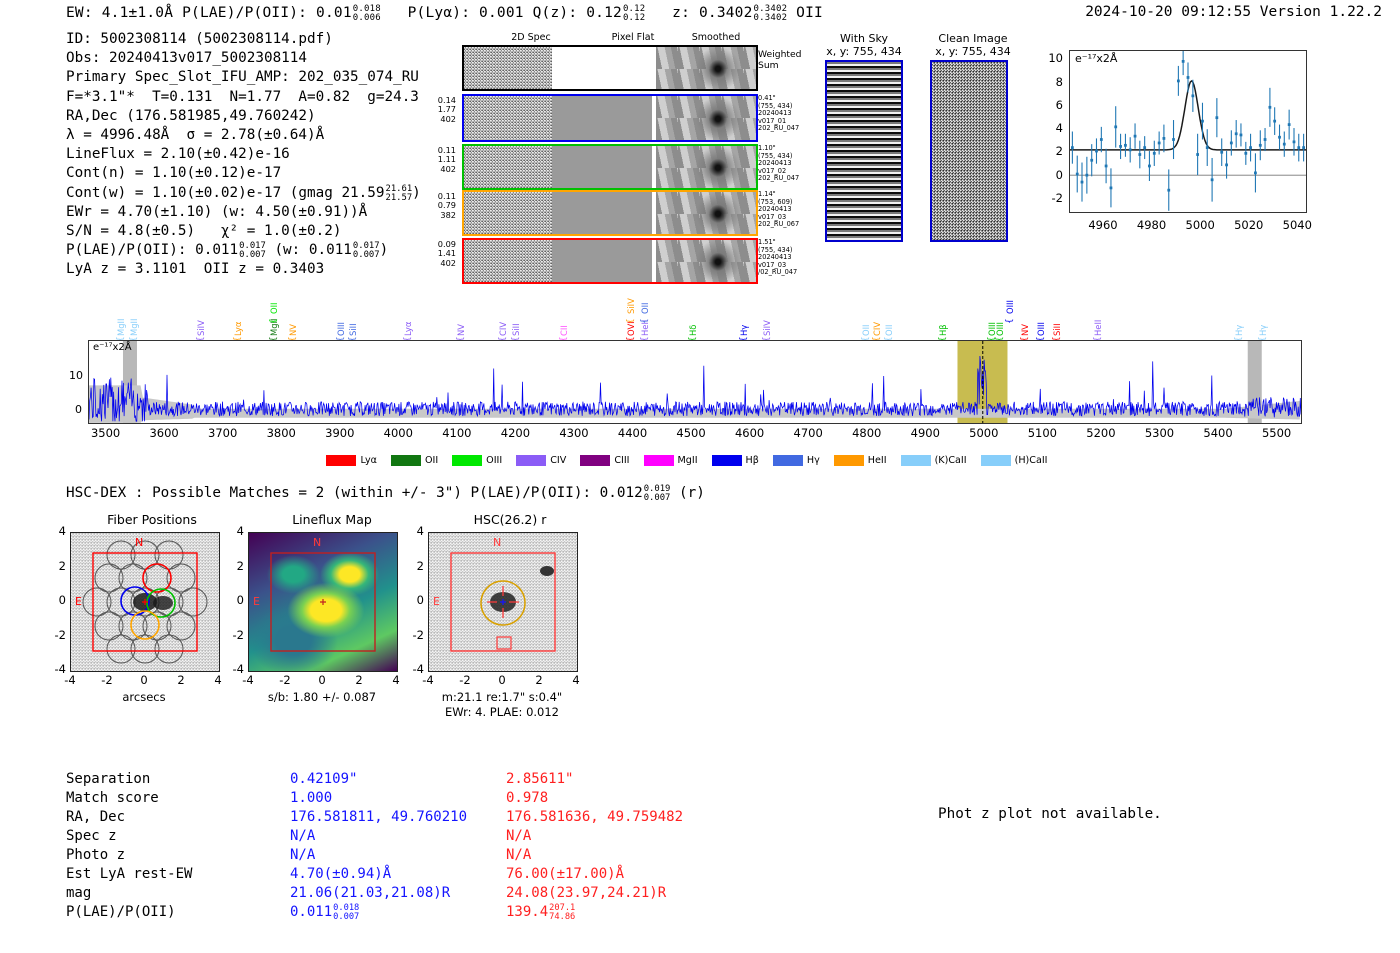 This screenshot has width=1400, height=953. I want to click on catalog-row-label: P(LAE)/P(OII), so click(121, 912).